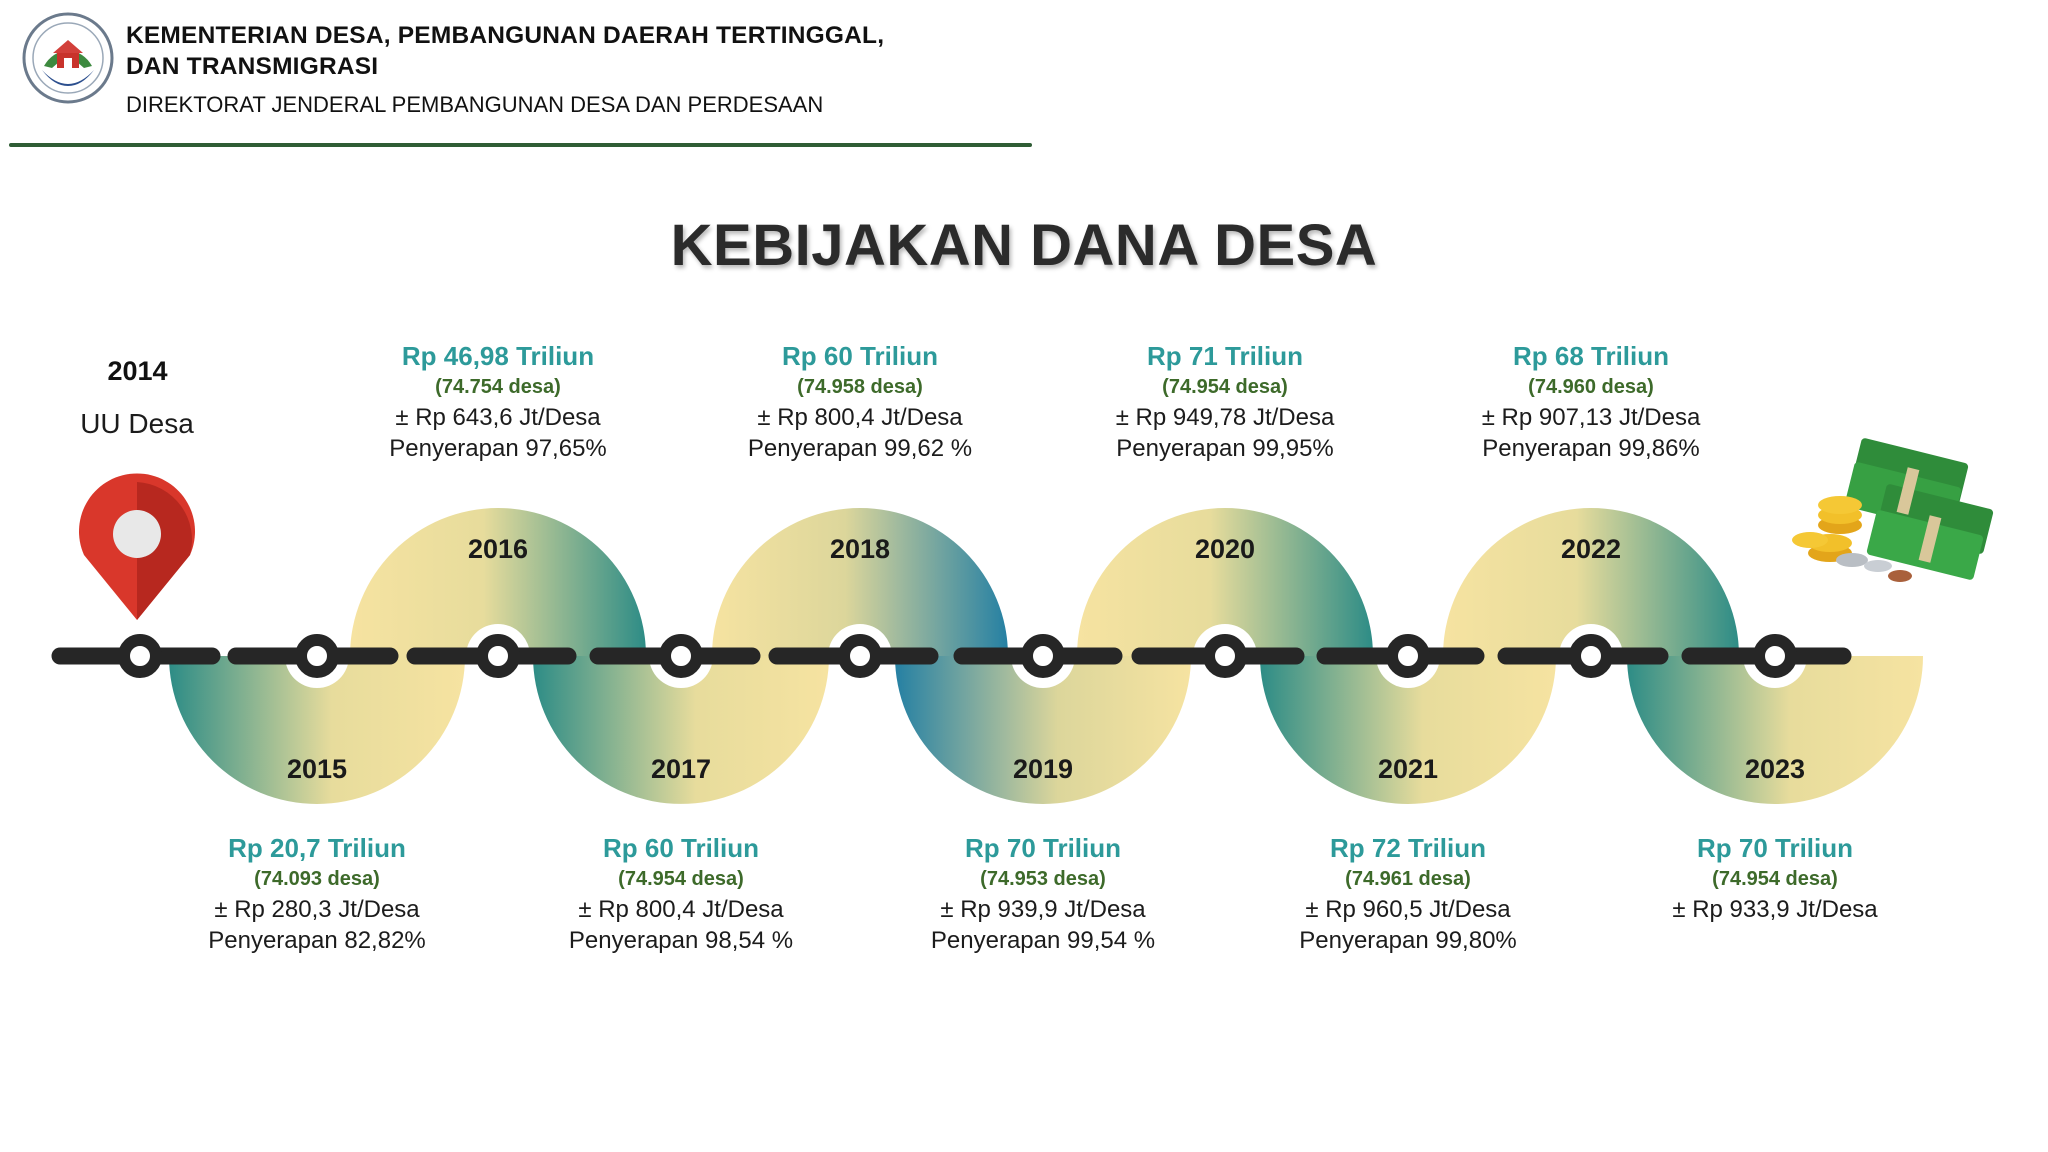 Image resolution: width=2048 pixels, height=1152 pixels. I want to click on start-label: UU Desa, so click(137, 423).